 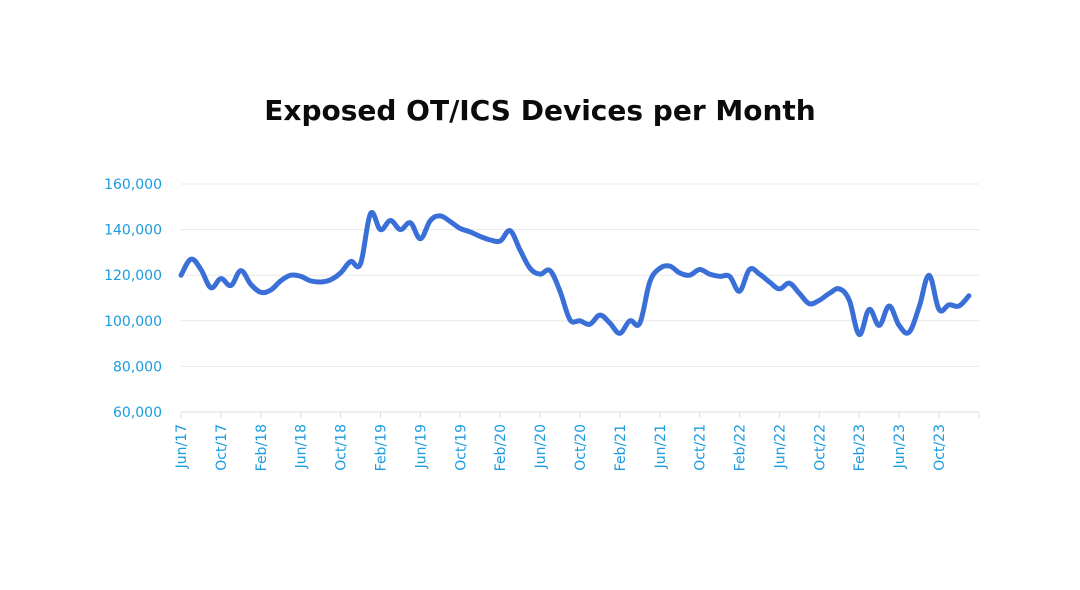 What do you see at coordinates (661, 446) in the screenshot?
I see `x-tick-label: Jun/21` at bounding box center [661, 446].